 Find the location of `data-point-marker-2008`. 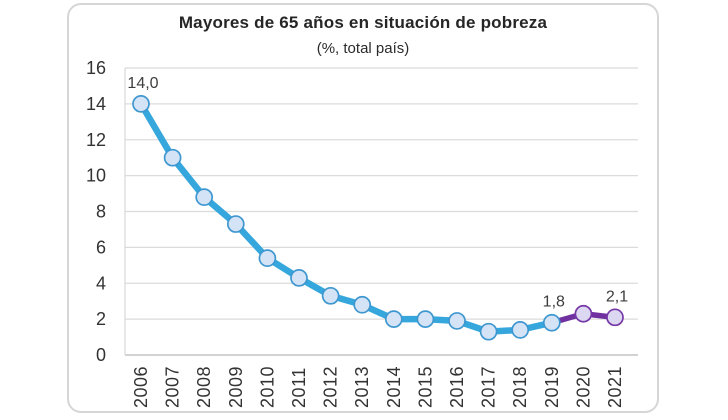

data-point-marker-2008 is located at coordinates (204, 197).